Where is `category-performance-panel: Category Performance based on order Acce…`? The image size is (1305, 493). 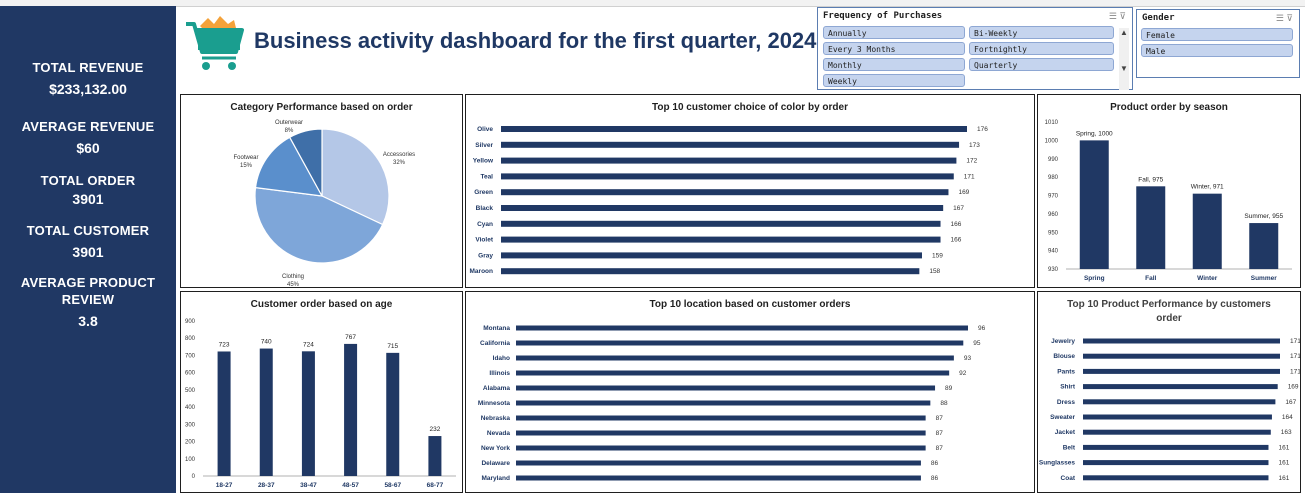
category-performance-panel: Category Performance based on order Acce… is located at coordinates (321, 191).